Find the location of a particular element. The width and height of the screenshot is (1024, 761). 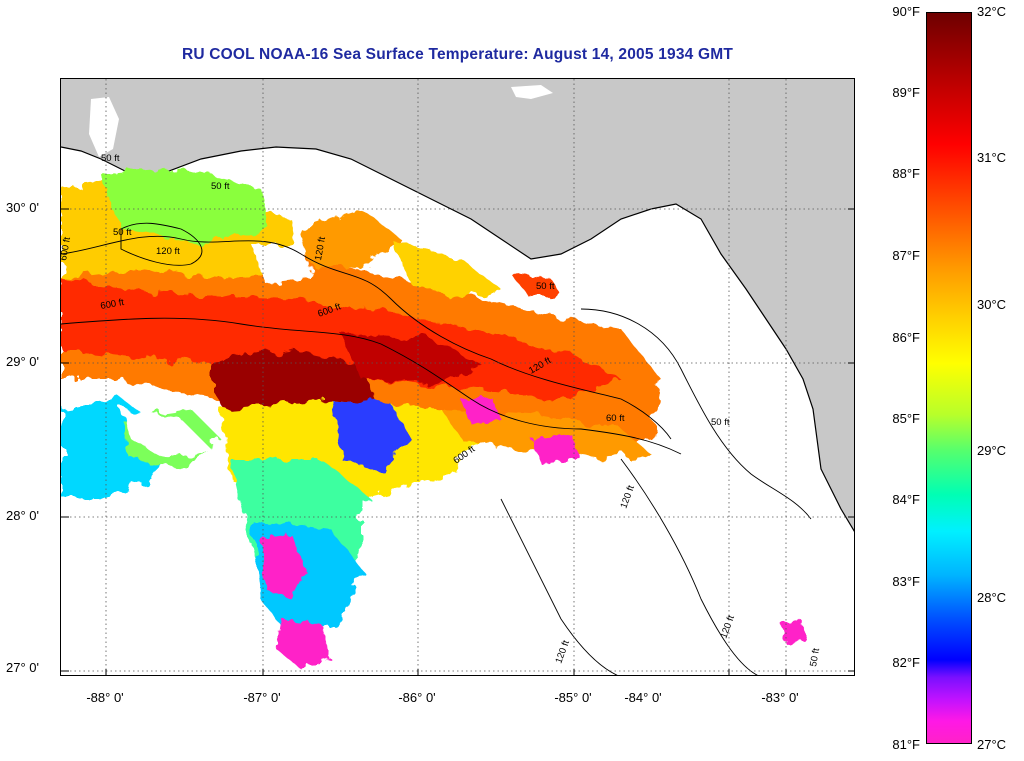

lon-label: -83° 0' is located at coordinates (780, 697).